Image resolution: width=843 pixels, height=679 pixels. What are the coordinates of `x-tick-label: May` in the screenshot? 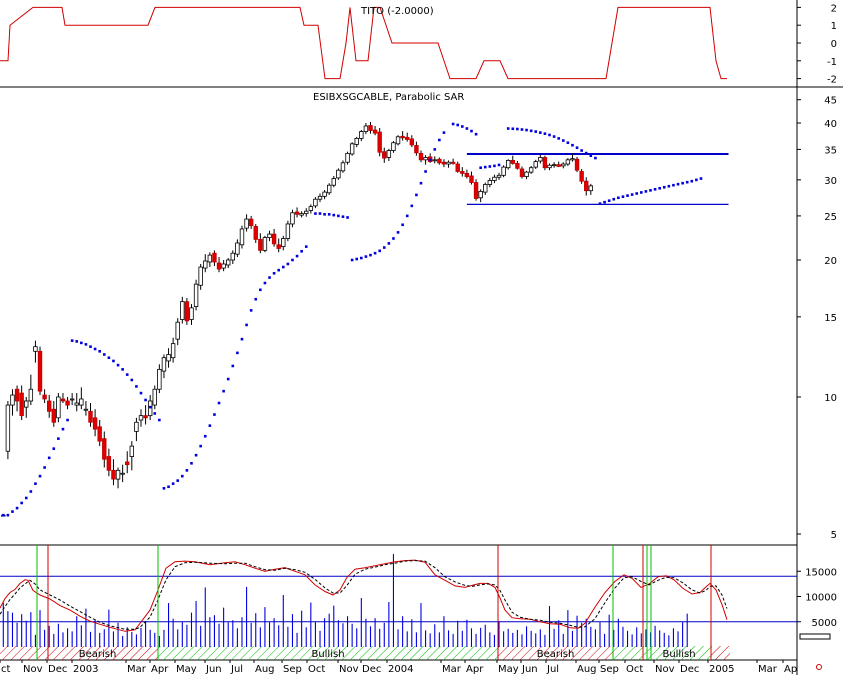 It's located at (508, 669).